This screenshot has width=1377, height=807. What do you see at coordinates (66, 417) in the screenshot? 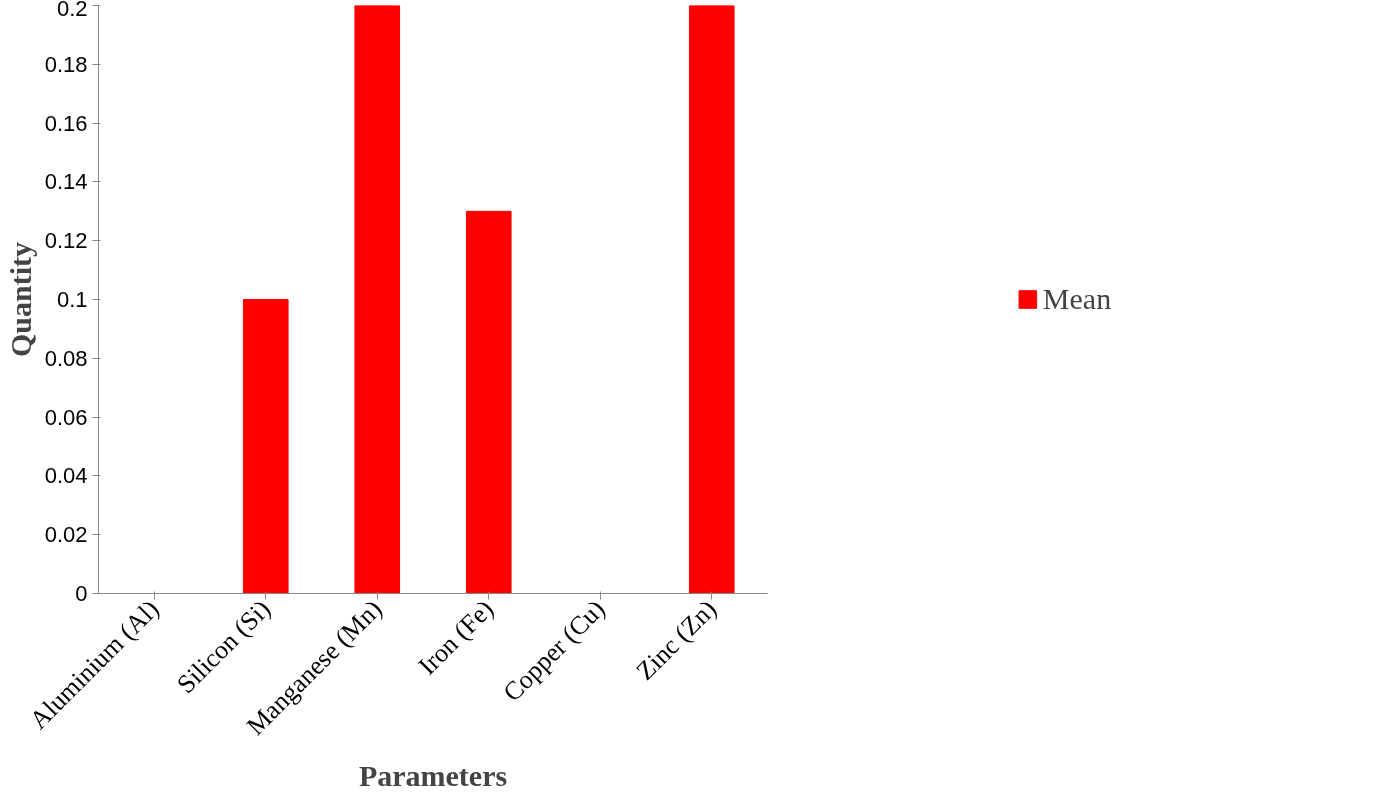
I see `y-tick-label: 0.06` at bounding box center [66, 417].